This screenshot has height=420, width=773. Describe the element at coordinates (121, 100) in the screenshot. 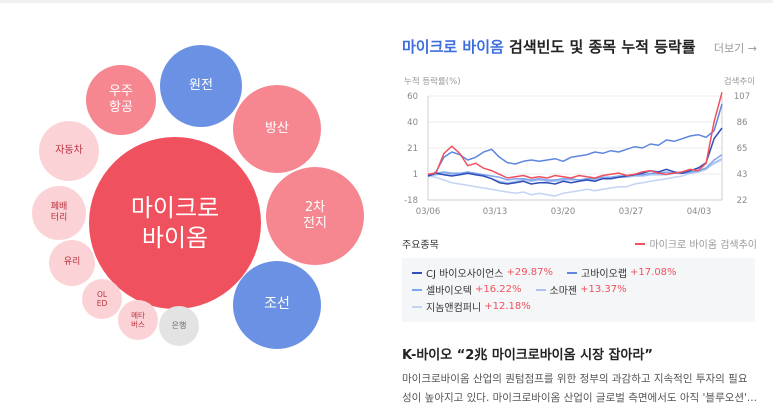

I see `bubble-aerospace: 우주 항공` at that location.